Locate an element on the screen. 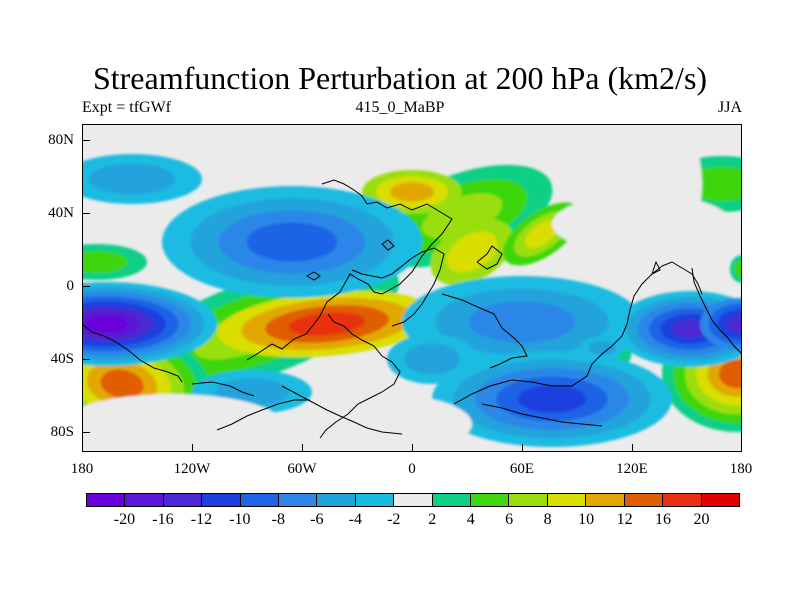 The height and width of the screenshot is (600, 800). legend-label: -16 is located at coordinates (163, 519).